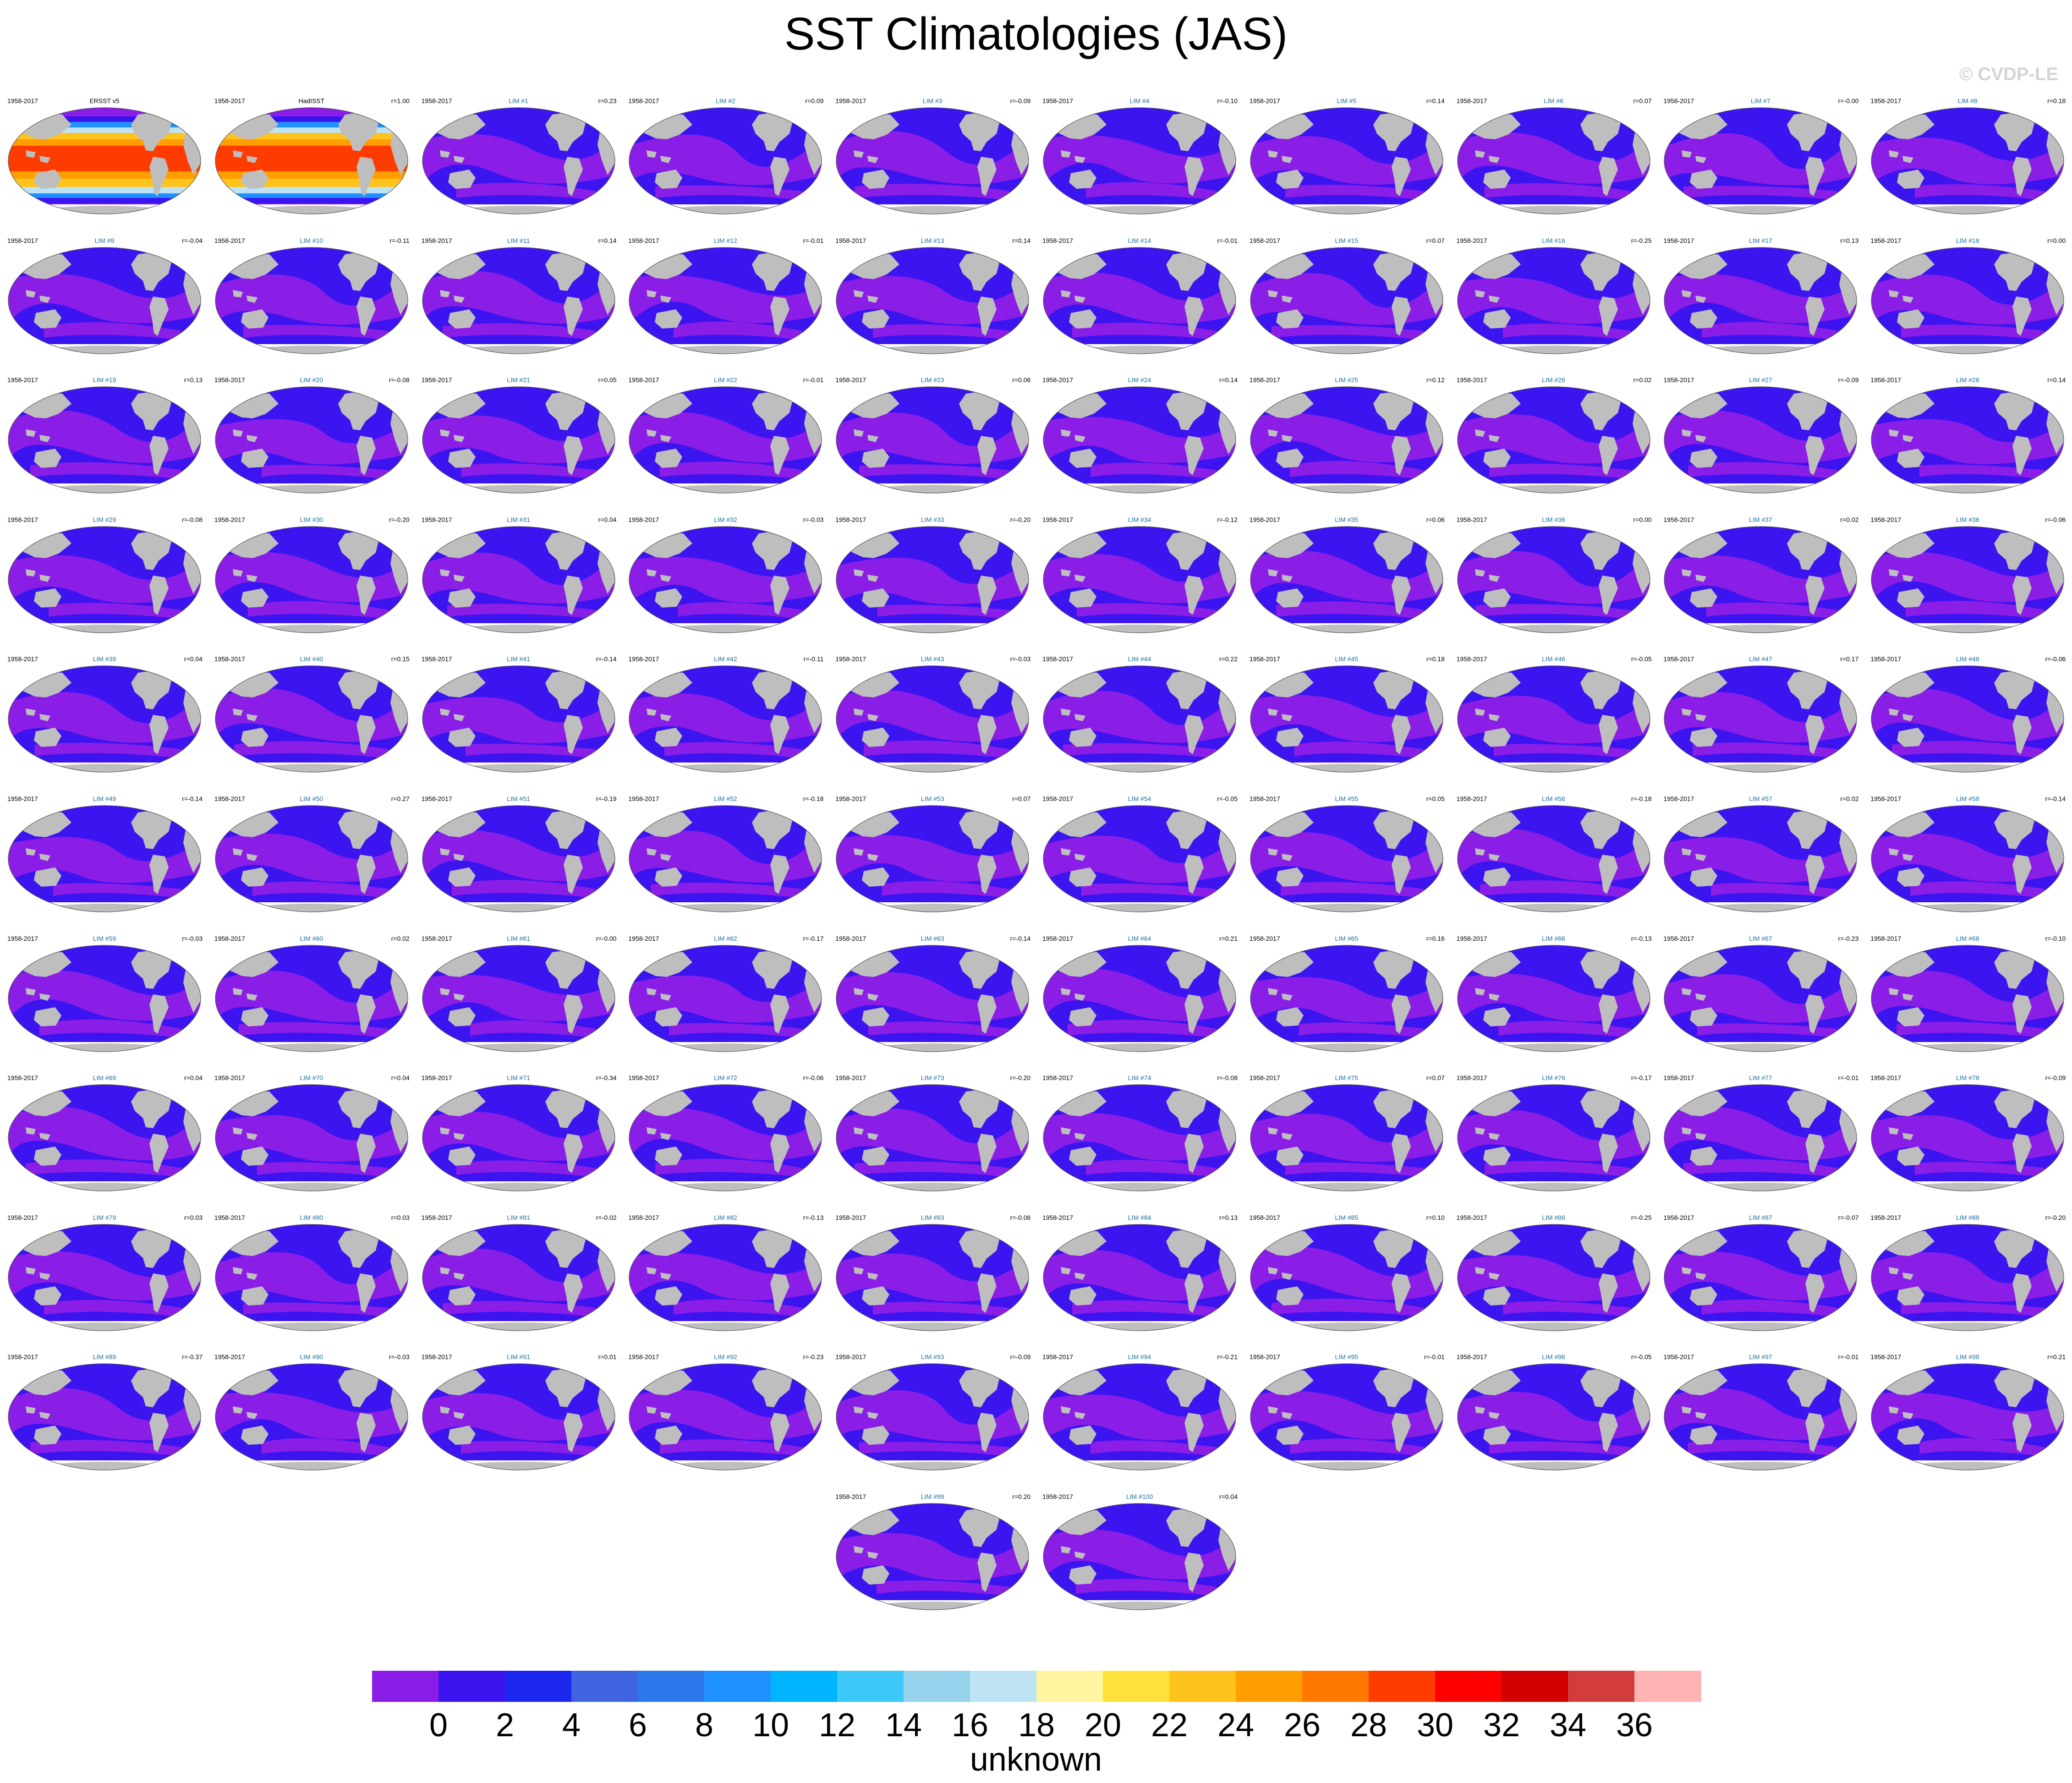 Image resolution: width=2072 pixels, height=1783 pixels. I want to click on map-panel: 1958-2017 LIM #94 r=-0.21, so click(1139, 1421).